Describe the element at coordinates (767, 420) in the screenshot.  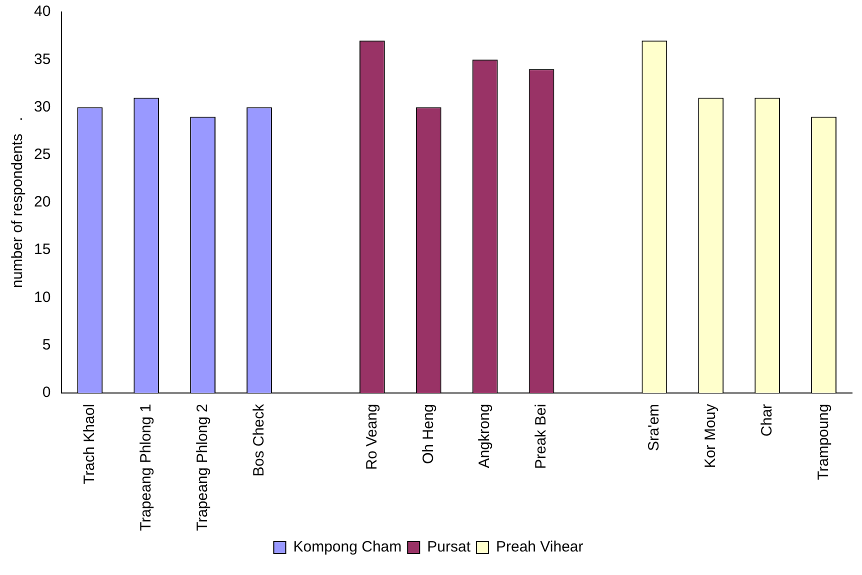
I see `x-tick-label: Char` at that location.